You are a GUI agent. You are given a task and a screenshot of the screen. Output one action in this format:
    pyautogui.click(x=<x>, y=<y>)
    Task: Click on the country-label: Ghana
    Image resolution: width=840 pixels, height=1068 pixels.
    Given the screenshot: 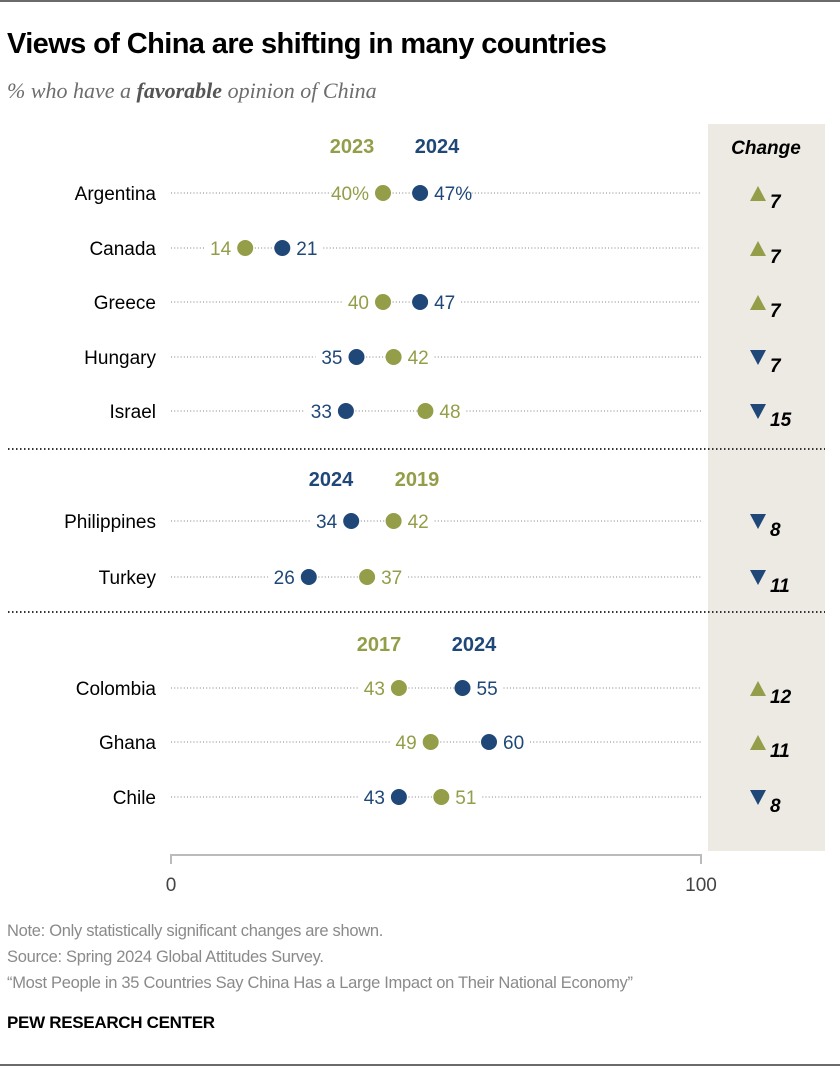 What is the action you would take?
    pyautogui.click(x=127, y=743)
    